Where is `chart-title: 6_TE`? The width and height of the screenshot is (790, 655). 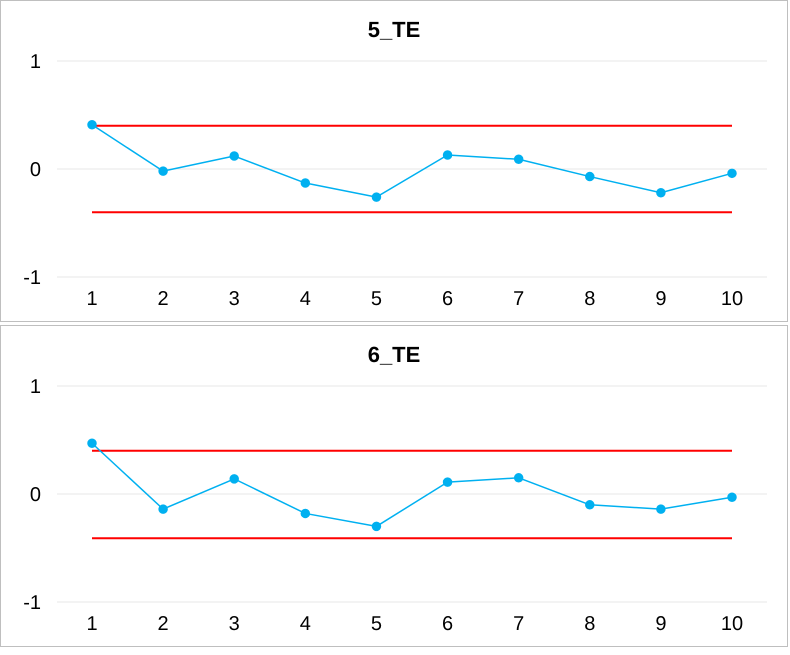
chart-title: 6_TE is located at coordinates (394, 355).